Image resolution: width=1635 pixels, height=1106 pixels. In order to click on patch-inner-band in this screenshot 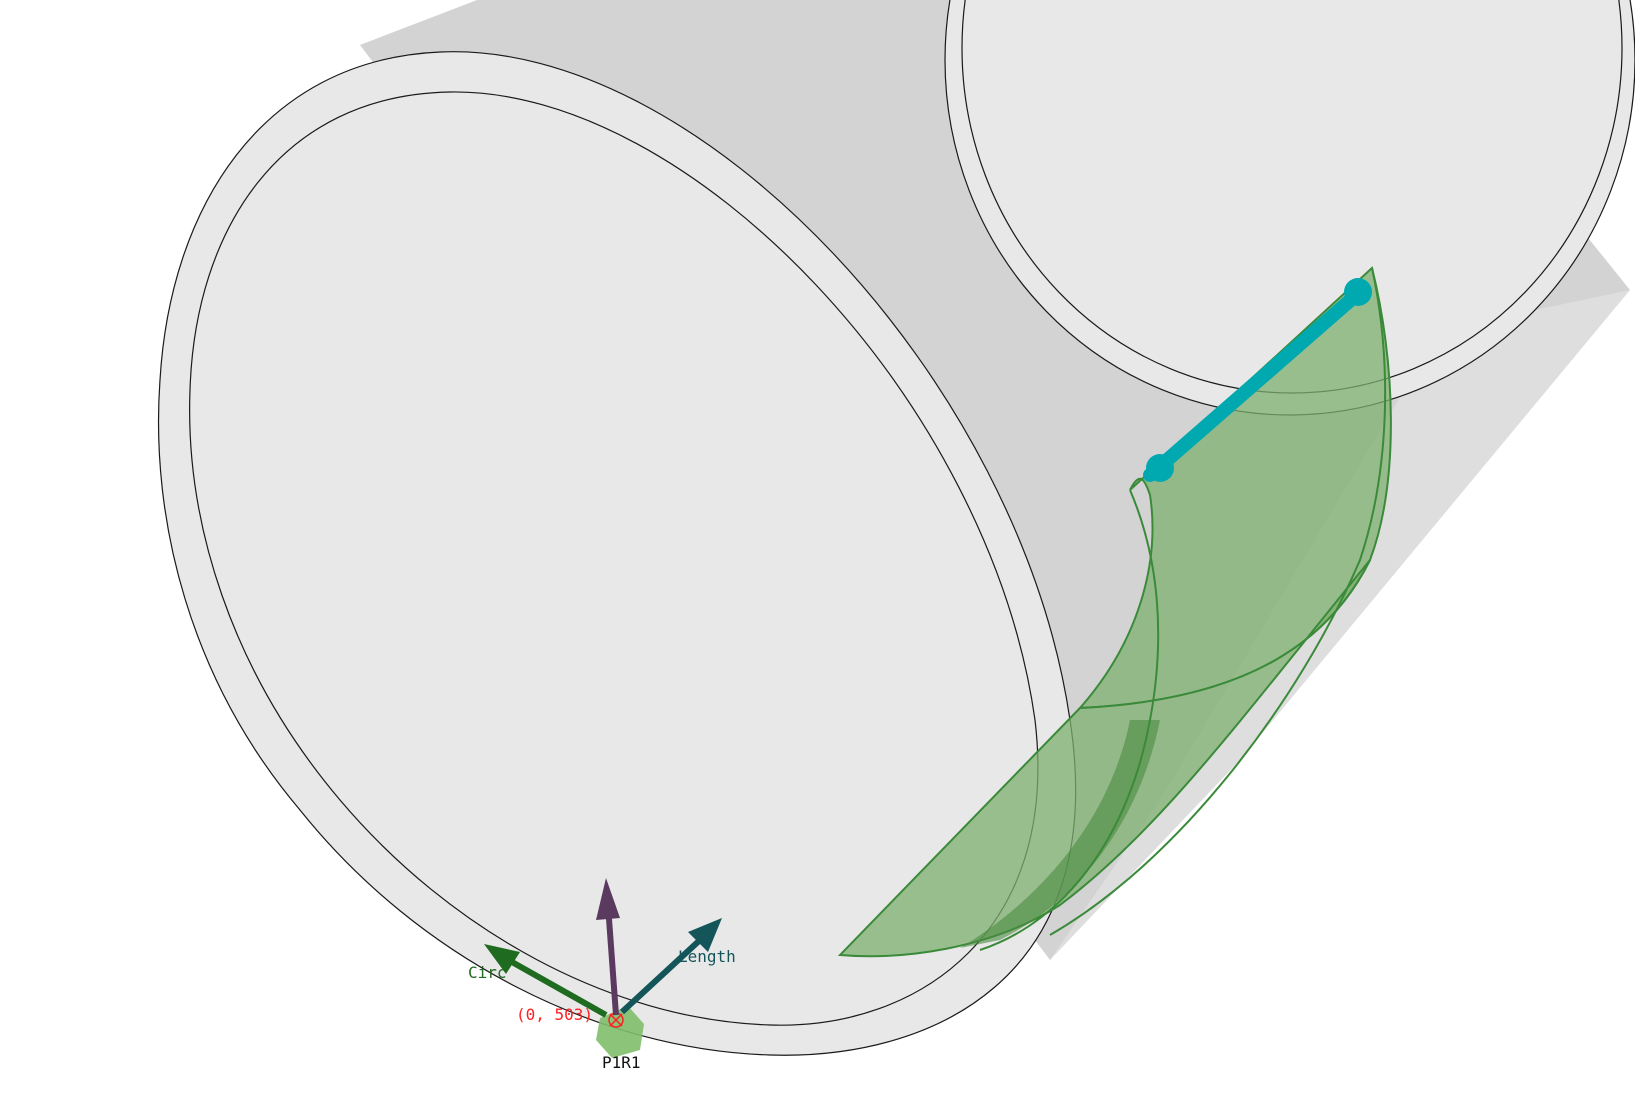, I will do `click(1060, 834)`.